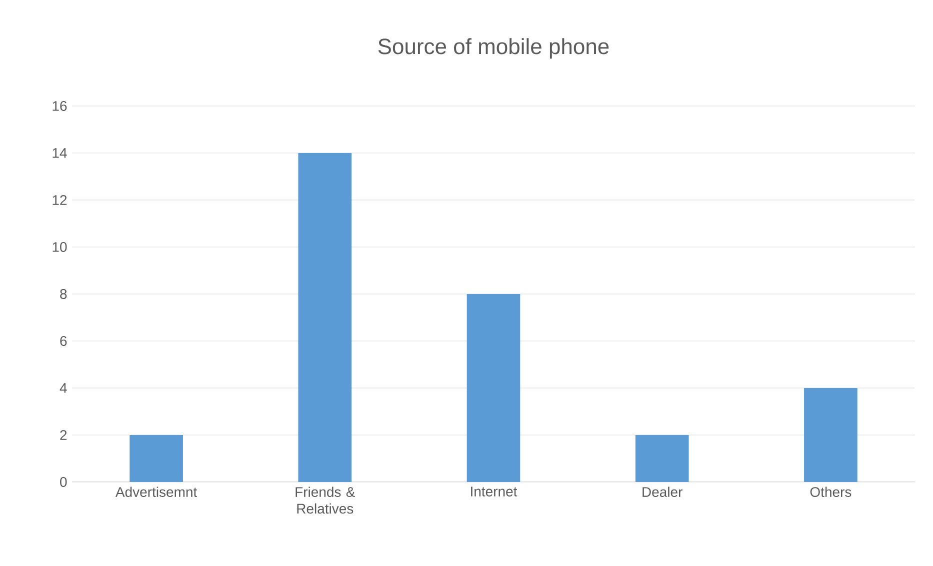 The height and width of the screenshot is (566, 933). Describe the element at coordinates (493, 48) in the screenshot. I see `chart-title: Source of mobile phone` at that location.